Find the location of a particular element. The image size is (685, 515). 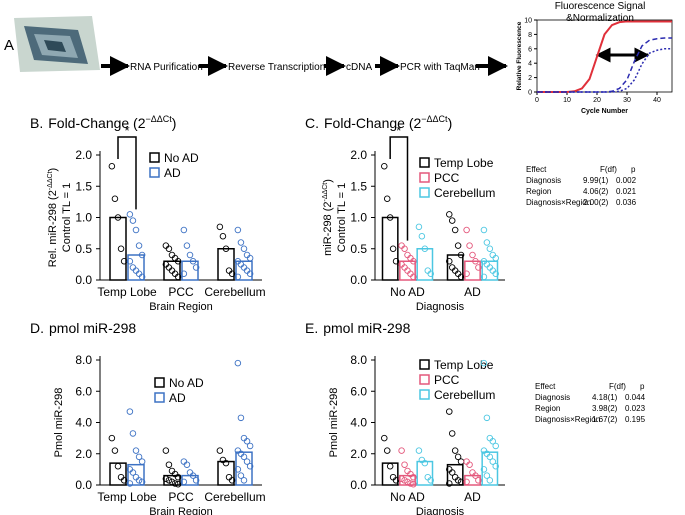

table-header: F(df) is located at coordinates (617, 386).